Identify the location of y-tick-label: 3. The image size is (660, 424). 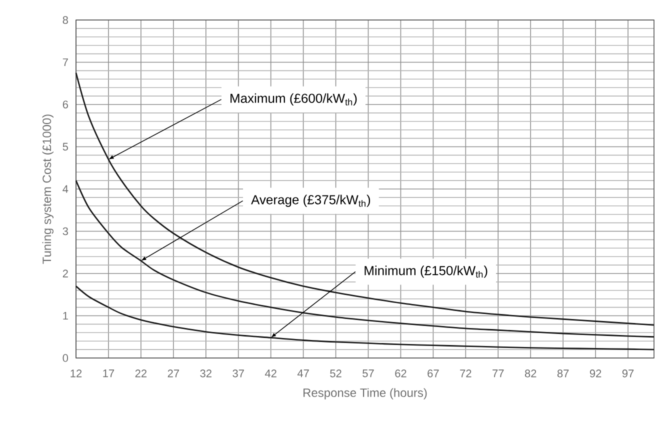
(65, 231).